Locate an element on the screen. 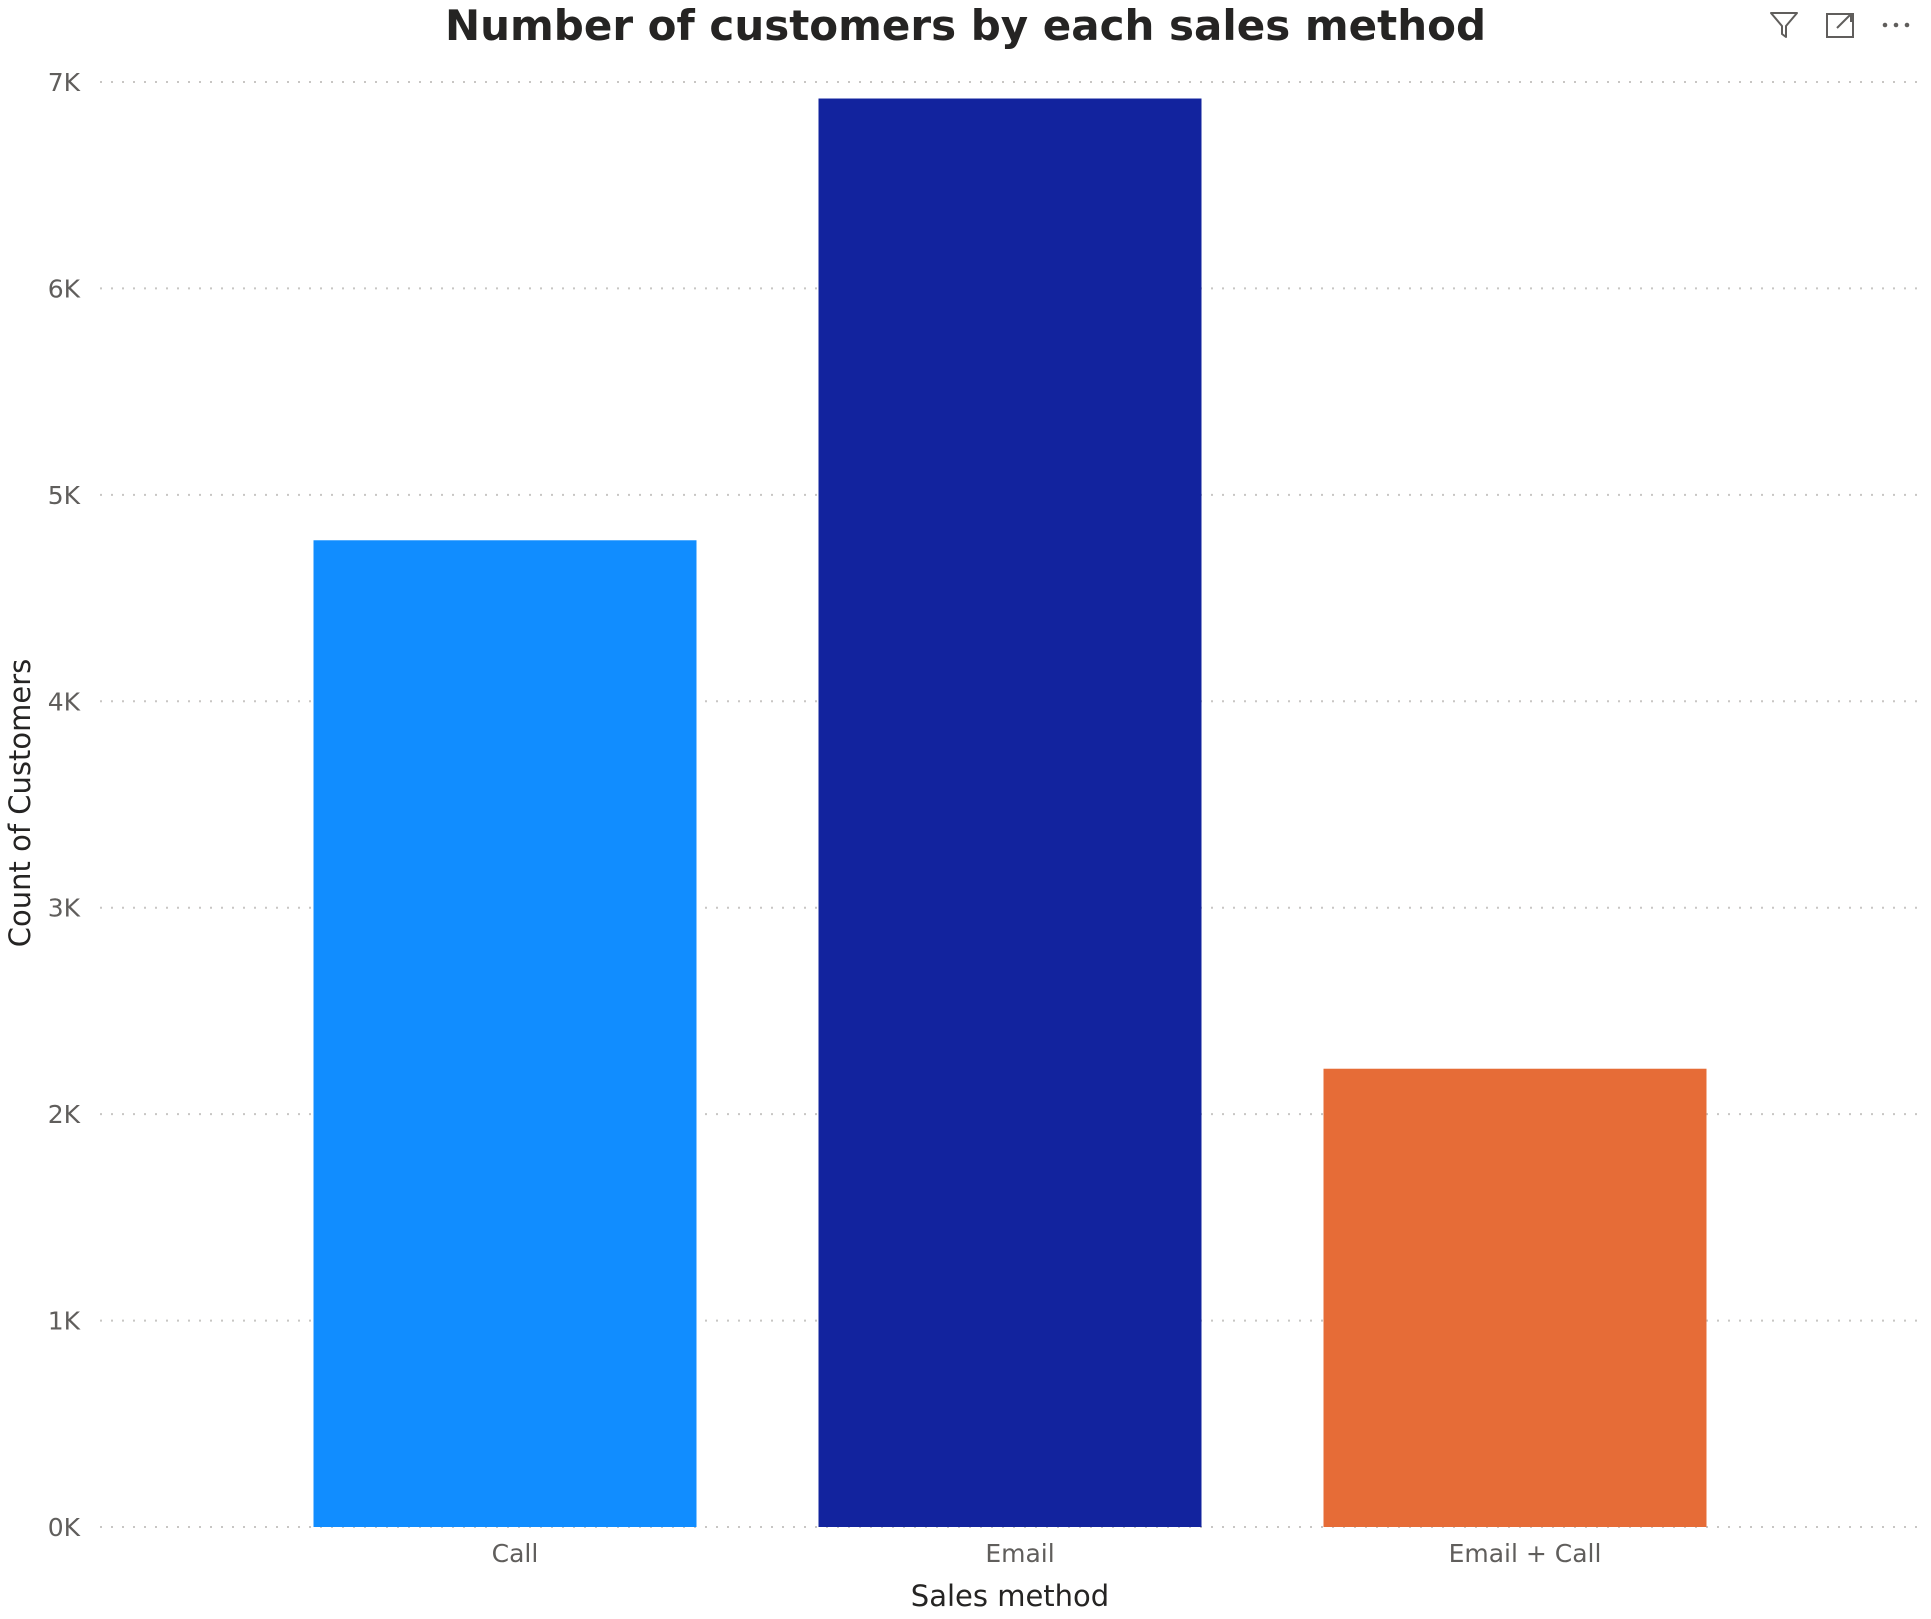 The width and height of the screenshot is (1931, 1619). x-tick-label: Email is located at coordinates (1019, 1553).